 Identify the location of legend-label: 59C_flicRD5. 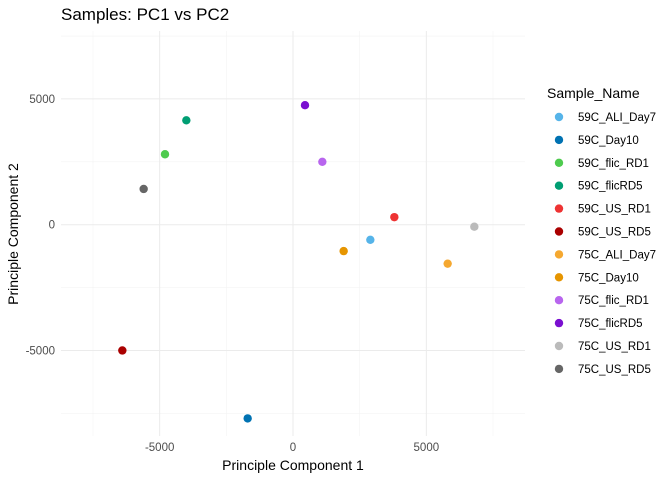
(610, 187).